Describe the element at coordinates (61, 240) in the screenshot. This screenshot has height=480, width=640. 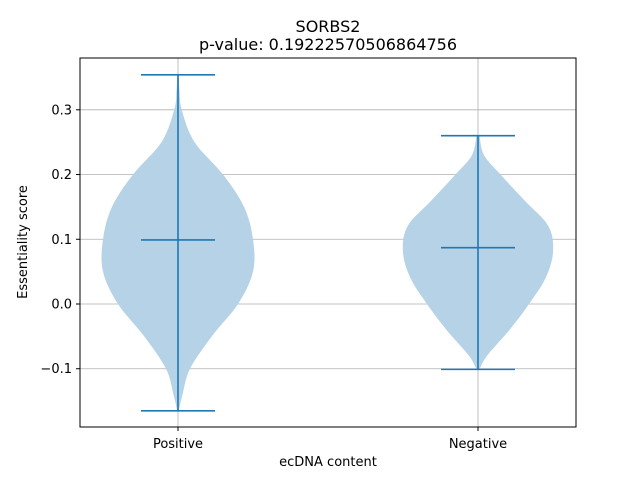
I see `y-tick-label: 0.1` at that location.